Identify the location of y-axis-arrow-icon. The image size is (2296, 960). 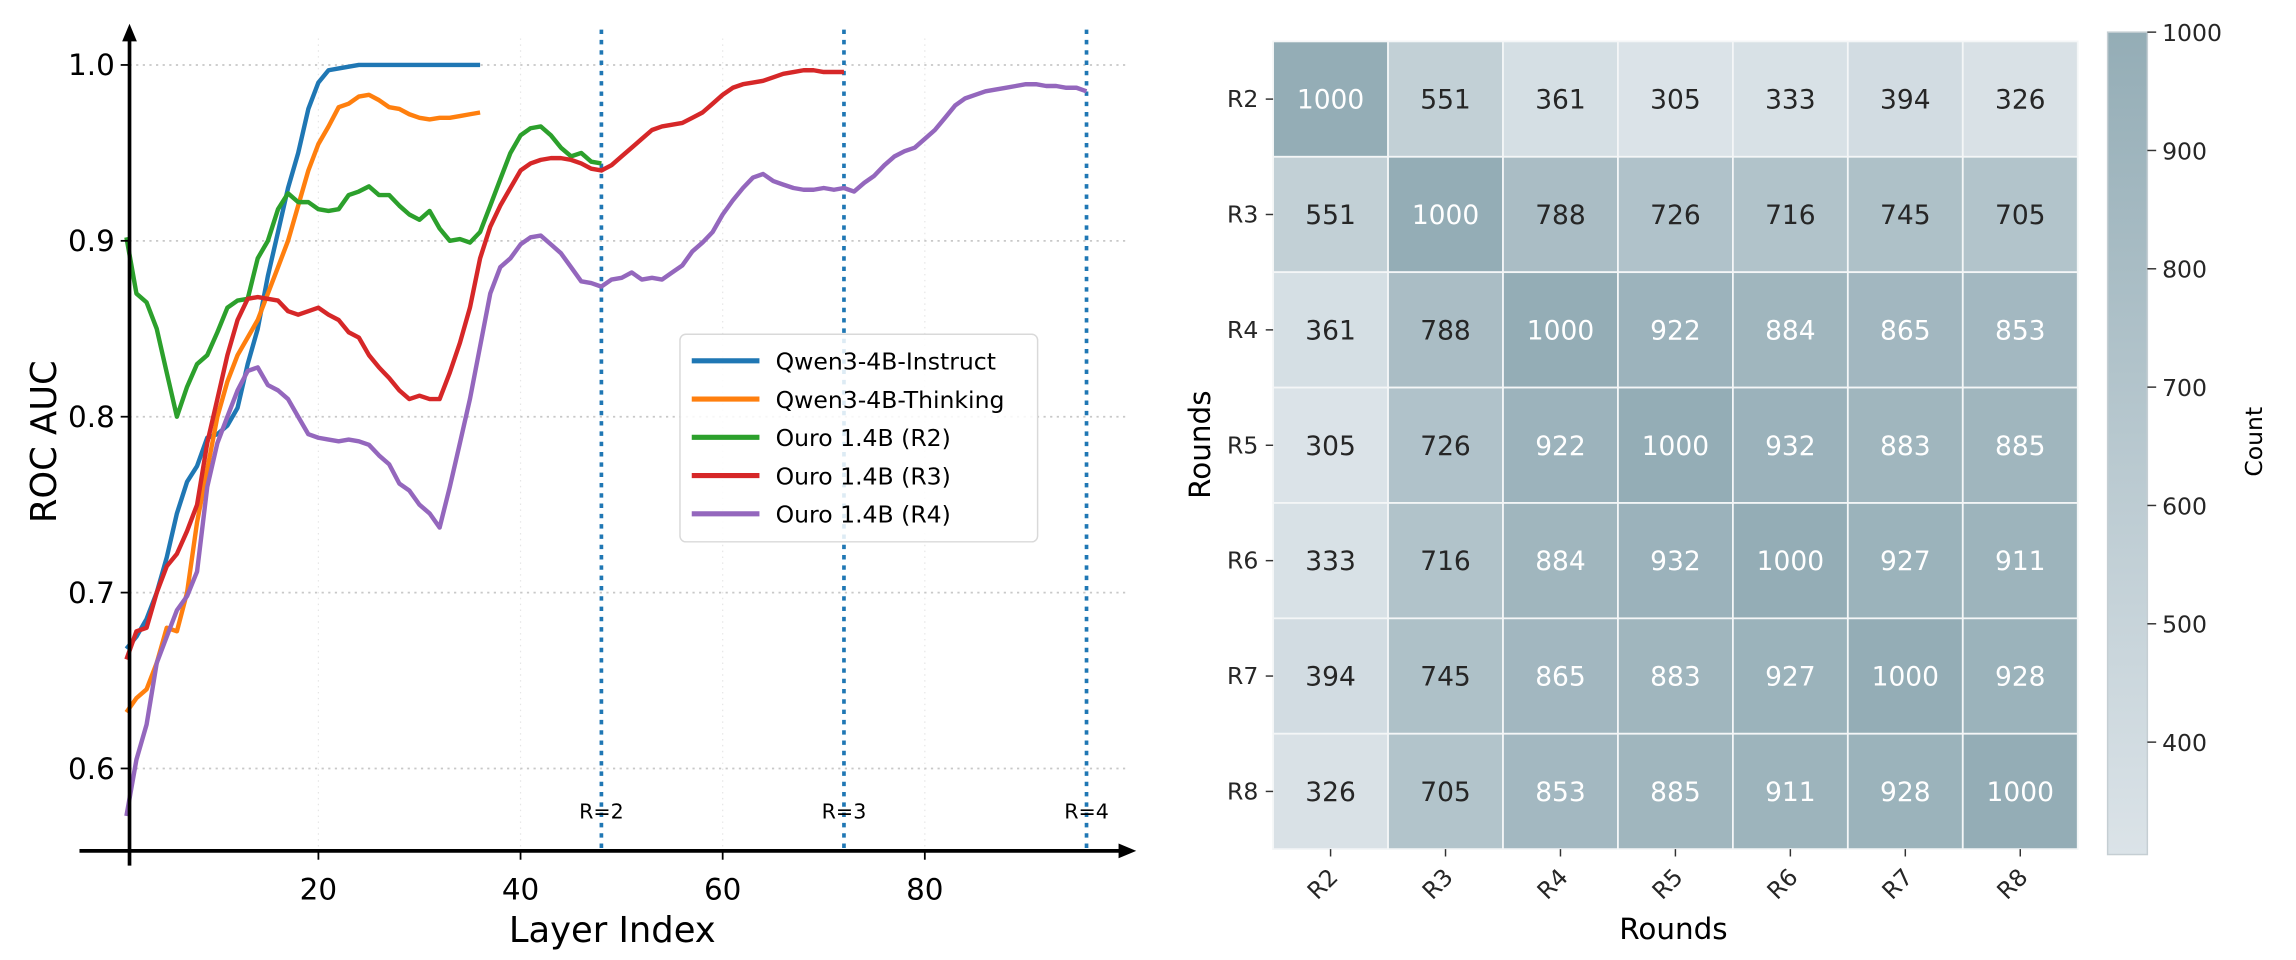
(129, 32).